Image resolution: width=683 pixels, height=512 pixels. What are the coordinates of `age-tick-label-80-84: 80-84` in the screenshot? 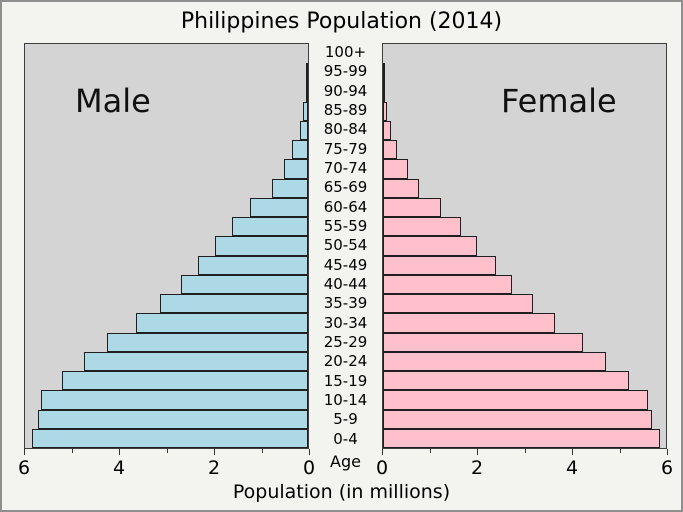 It's located at (345, 129).